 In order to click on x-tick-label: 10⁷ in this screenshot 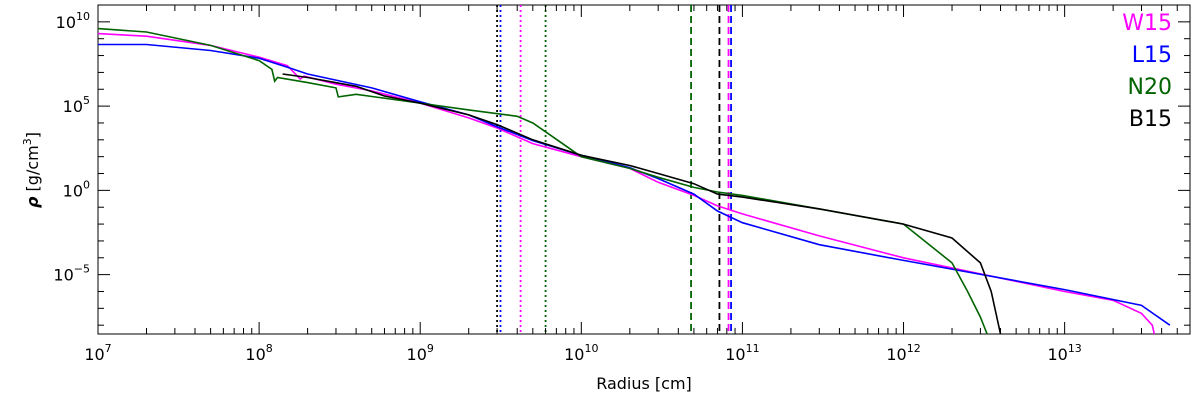, I will do `click(97, 353)`.